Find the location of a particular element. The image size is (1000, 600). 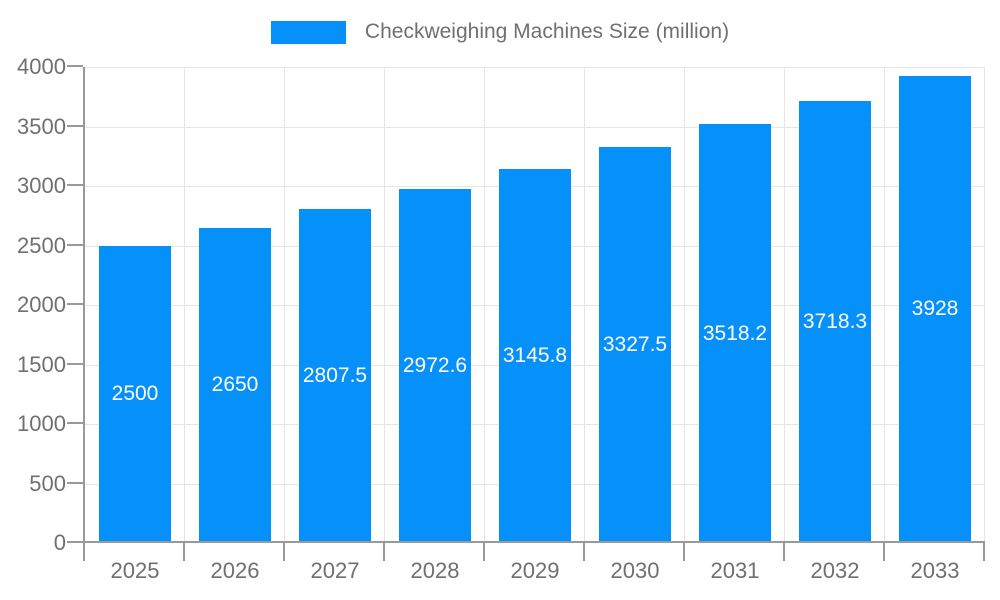

bar: 2500 is located at coordinates (135, 394).